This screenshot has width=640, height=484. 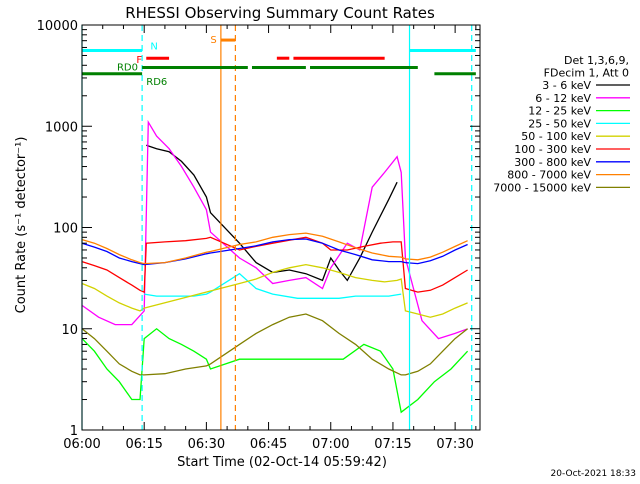 I want to click on footer-timestamp: 20-Oct-2021 18:33, so click(x=593, y=474).